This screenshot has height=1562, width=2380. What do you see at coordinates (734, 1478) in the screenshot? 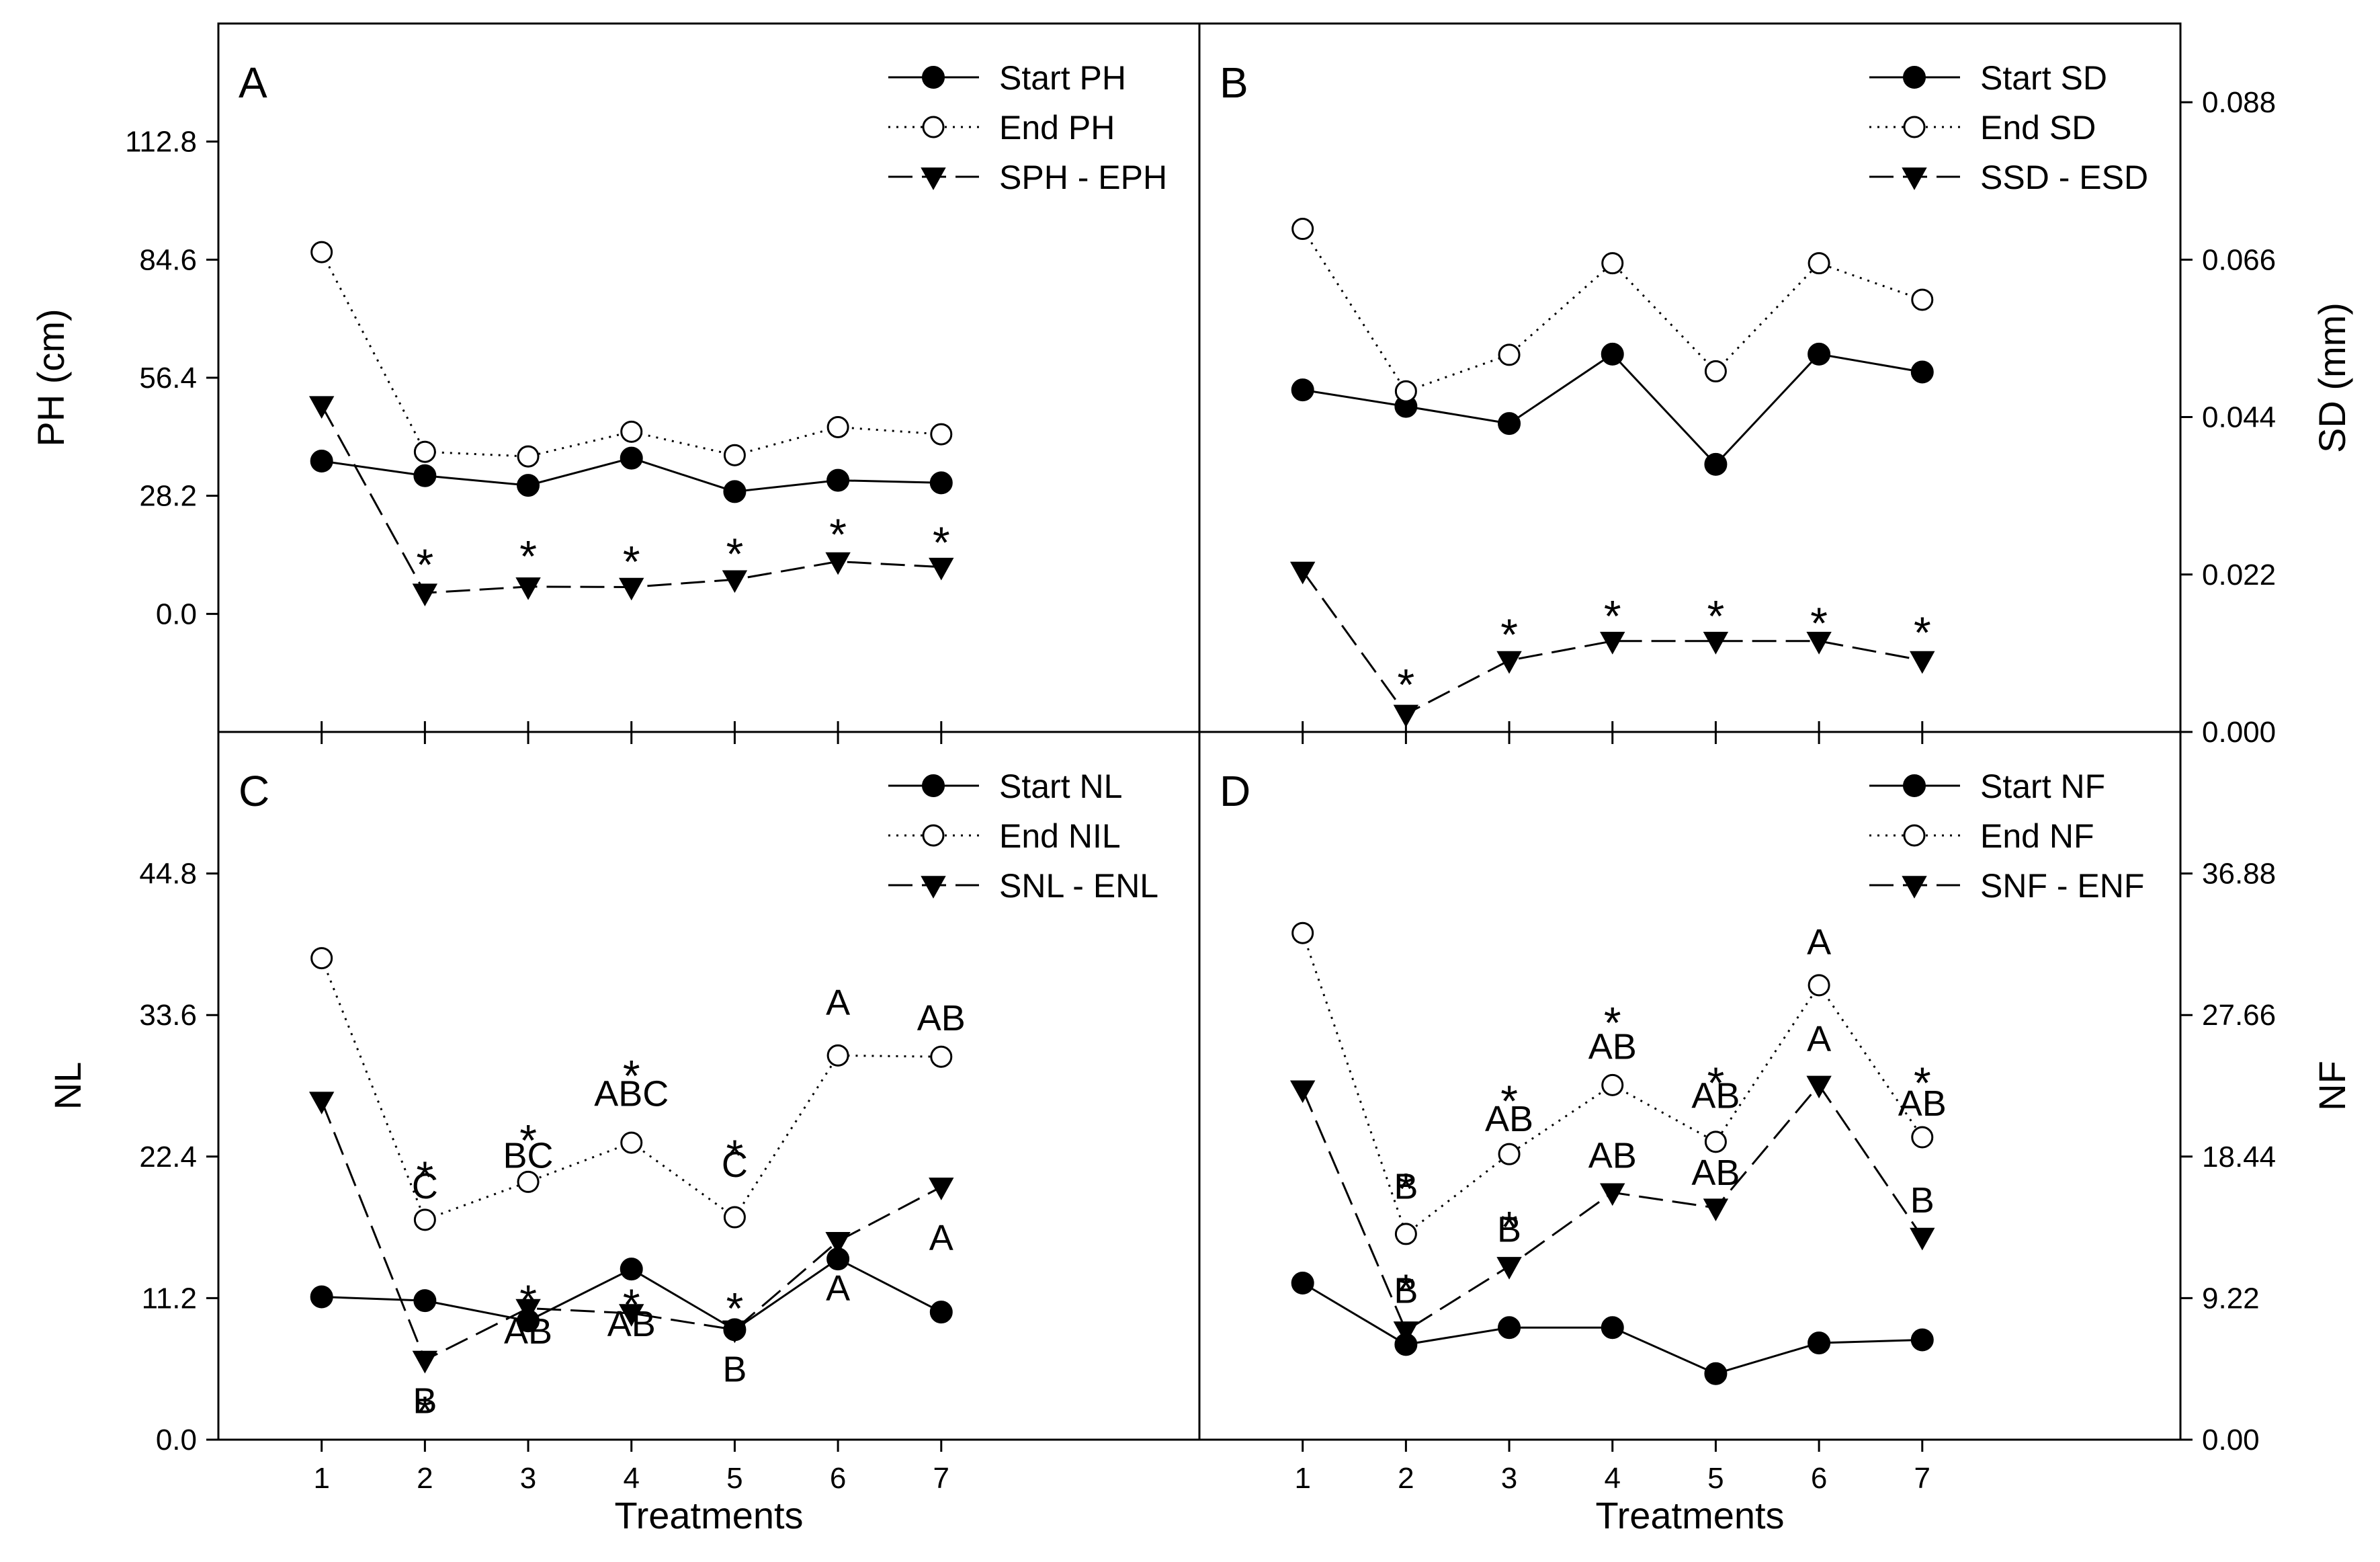
I see `panel-C-xtick-label: 5` at bounding box center [734, 1478].